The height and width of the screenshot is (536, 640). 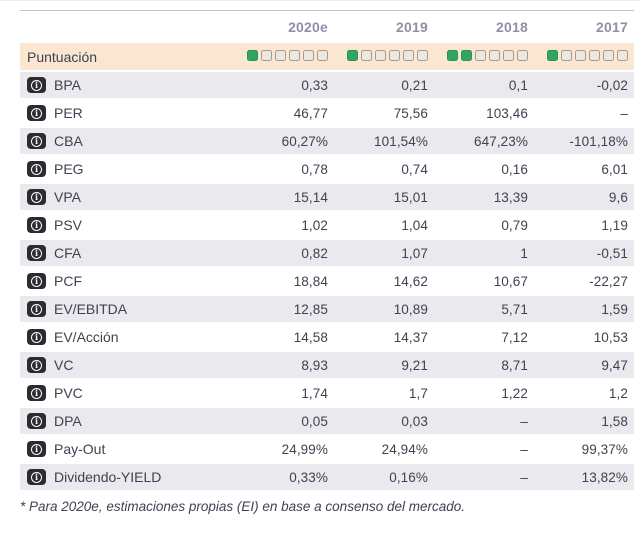 What do you see at coordinates (514, 365) in the screenshot?
I see `value-cell: 8,71` at bounding box center [514, 365].